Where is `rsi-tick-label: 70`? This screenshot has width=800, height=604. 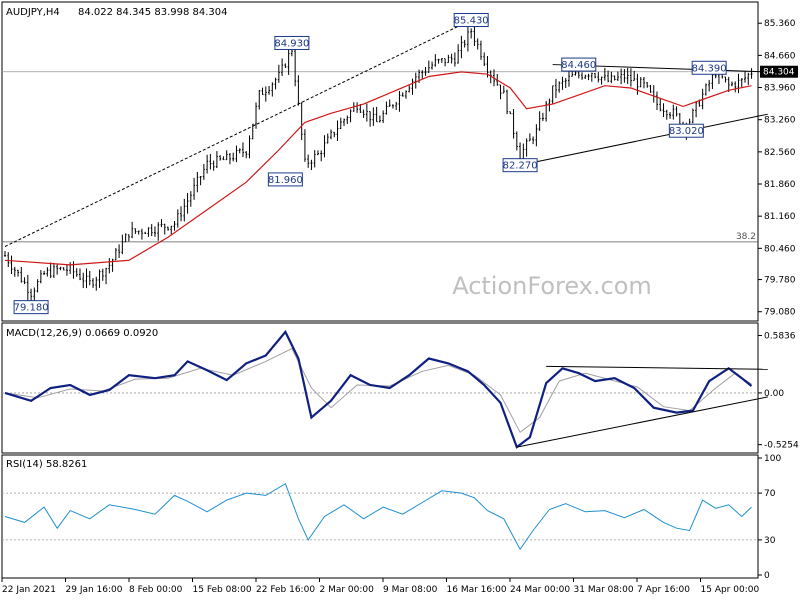 rsi-tick-label: 70 is located at coordinates (770, 494).